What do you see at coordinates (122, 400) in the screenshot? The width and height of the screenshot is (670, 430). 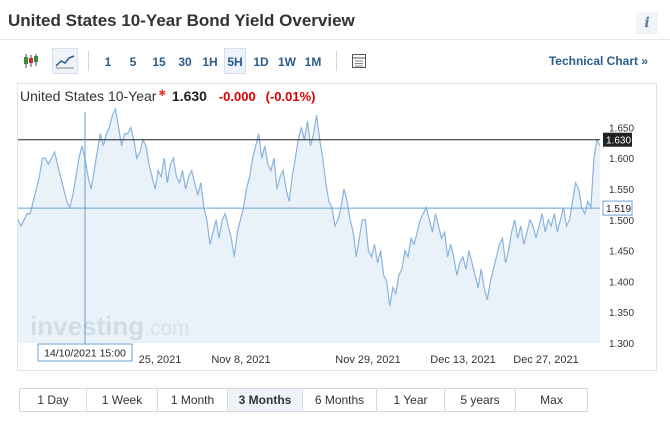 I see `range-1-week-button: 1 Week` at bounding box center [122, 400].